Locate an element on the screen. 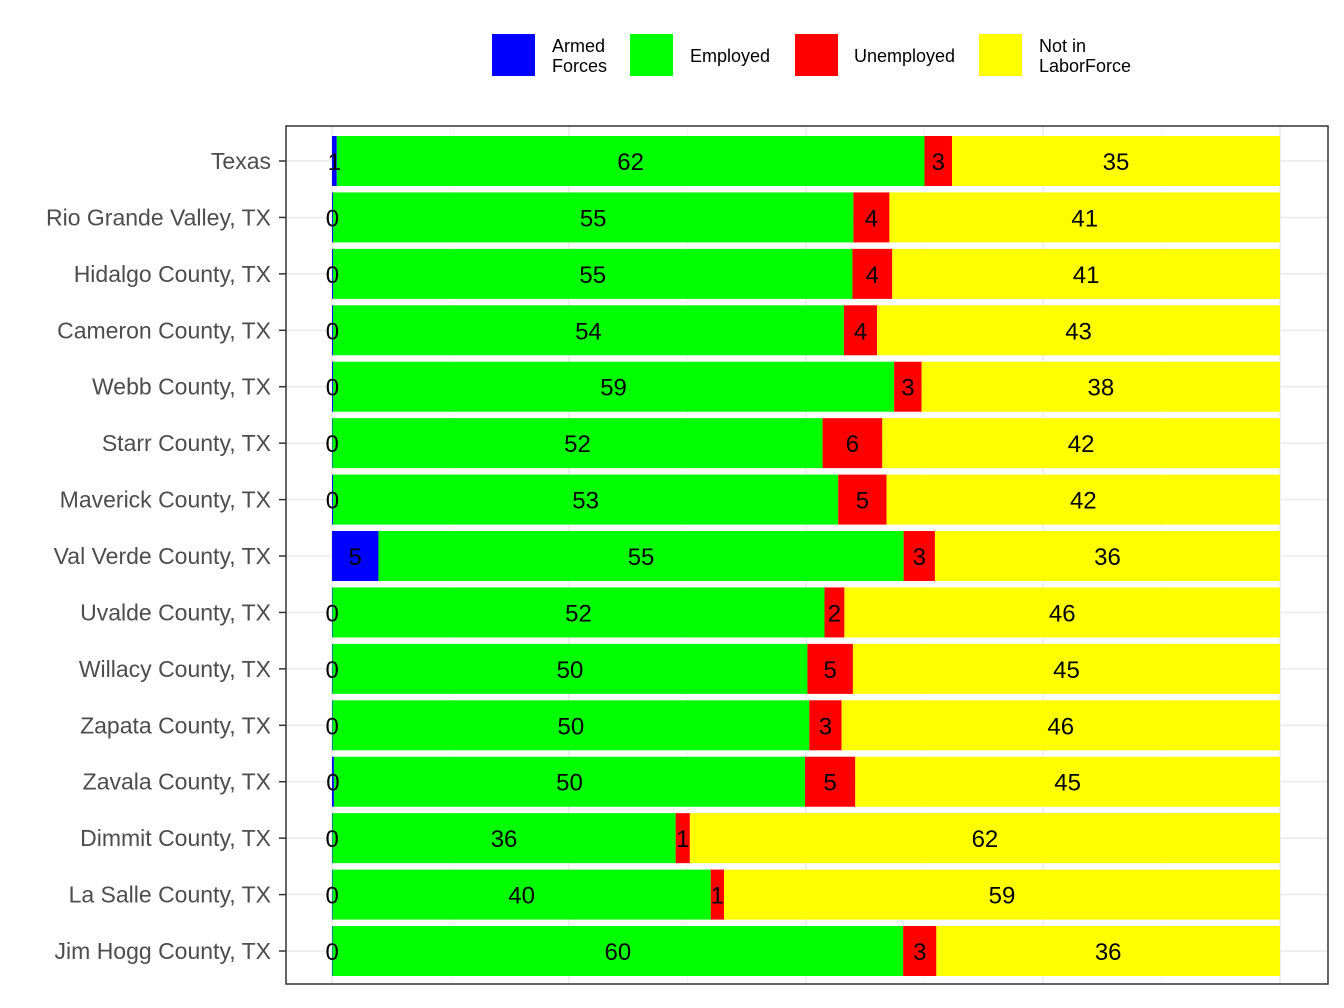  y-tick-label: Val Verde County, TX is located at coordinates (162, 556).